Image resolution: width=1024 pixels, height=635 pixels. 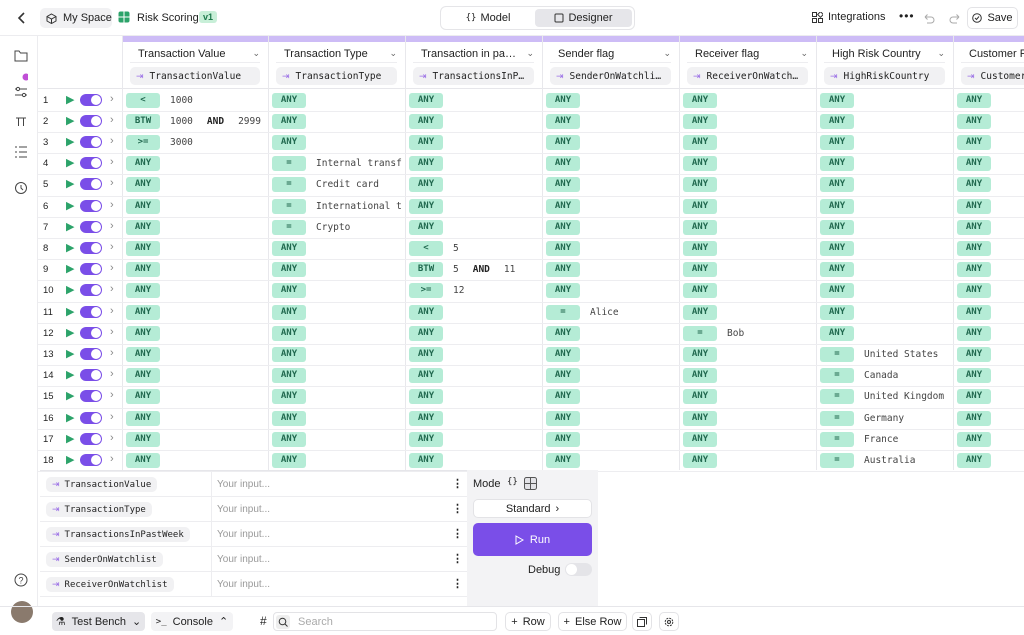 I want to click on tab-active: Designer, so click(x=583, y=18).